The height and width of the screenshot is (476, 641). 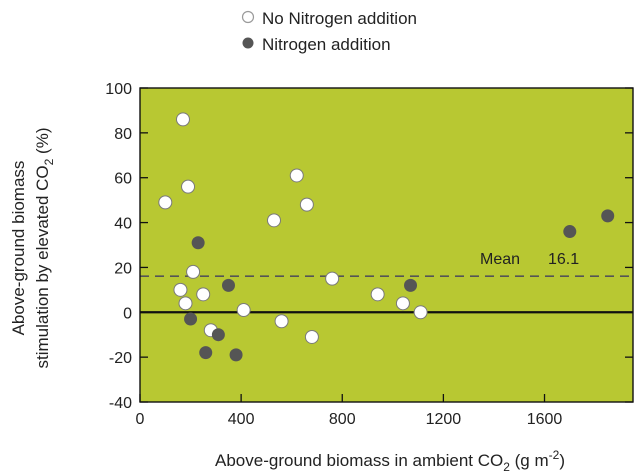 What do you see at coordinates (18, 248) in the screenshot?
I see `y-axis-label-line1: Above-ground biomass` at bounding box center [18, 248].